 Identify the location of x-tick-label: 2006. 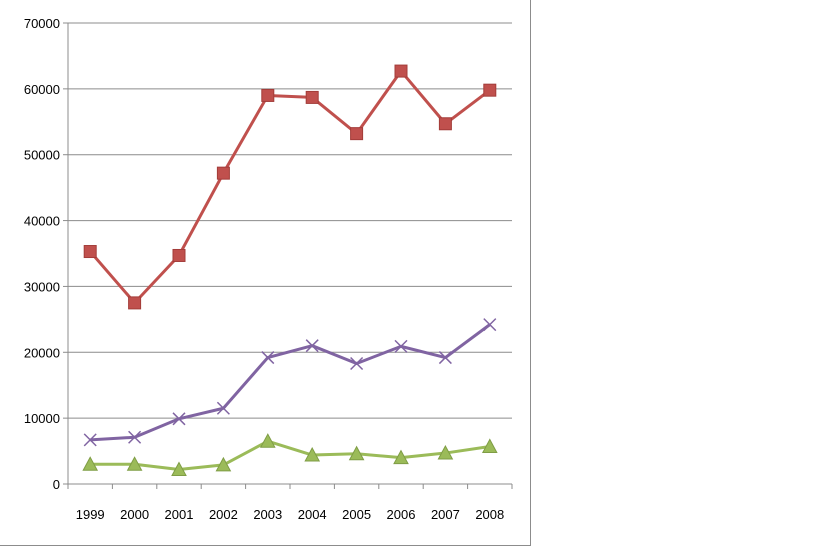
(401, 514).